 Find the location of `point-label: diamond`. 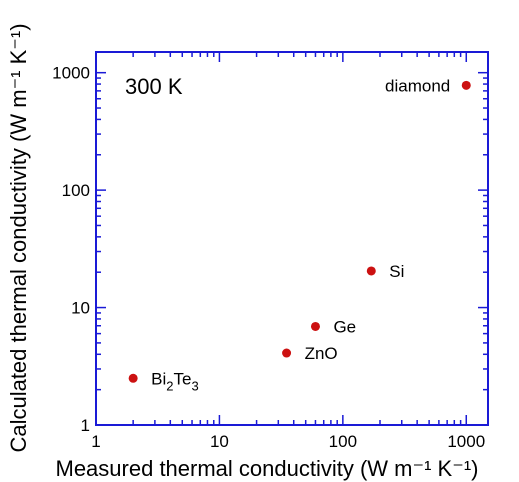

point-label: diamond is located at coordinates (417, 85).